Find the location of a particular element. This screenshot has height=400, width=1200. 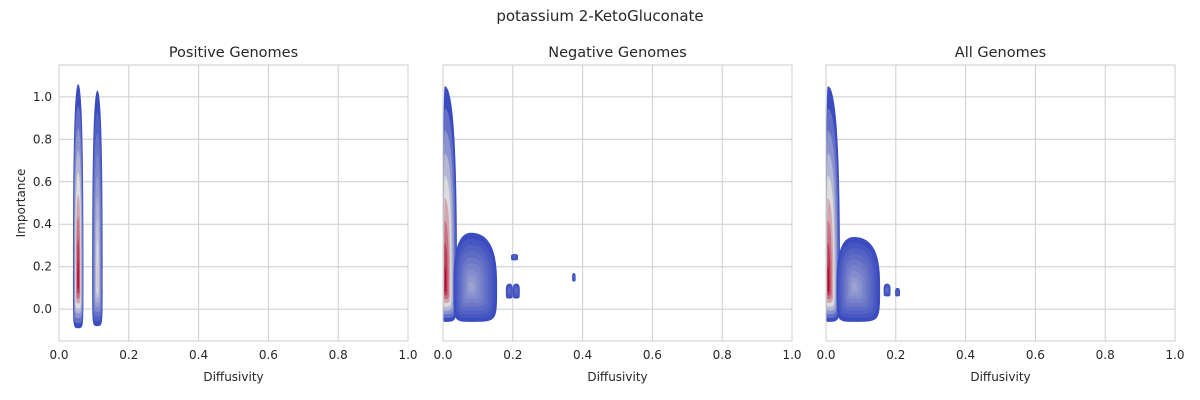

y-tick-label: 0.6 is located at coordinates (42, 182).